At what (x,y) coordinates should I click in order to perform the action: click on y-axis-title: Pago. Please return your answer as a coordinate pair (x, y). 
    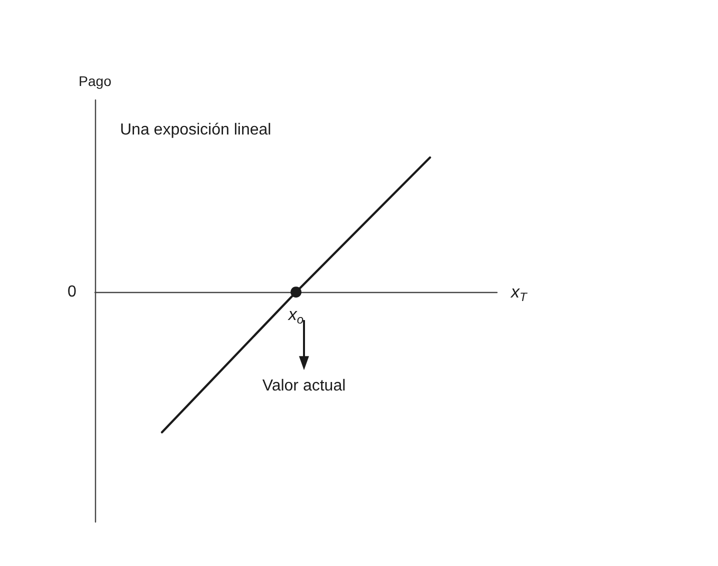
    Looking at the image, I should click on (95, 81).